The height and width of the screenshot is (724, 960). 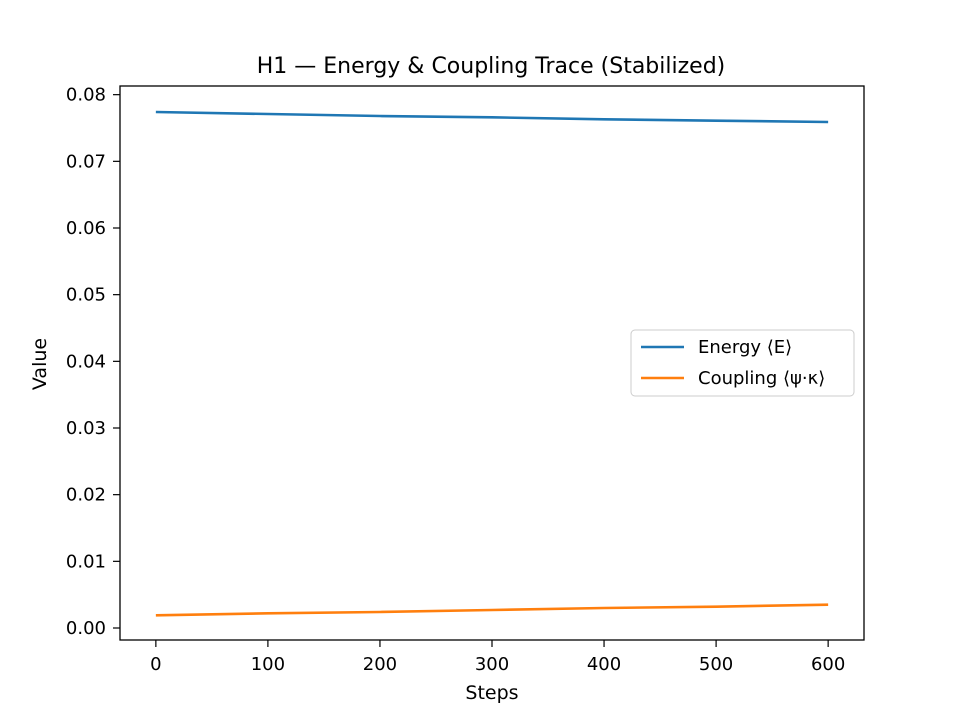 I want to click on x-tick-label: 0, so click(x=155, y=664).